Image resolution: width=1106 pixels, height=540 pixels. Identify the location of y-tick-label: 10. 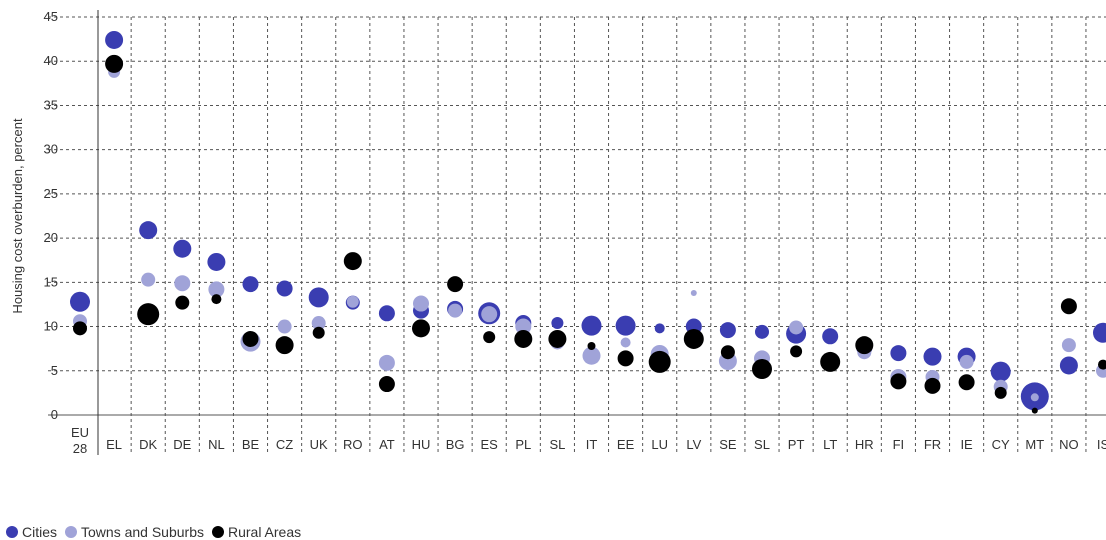
(51, 326).